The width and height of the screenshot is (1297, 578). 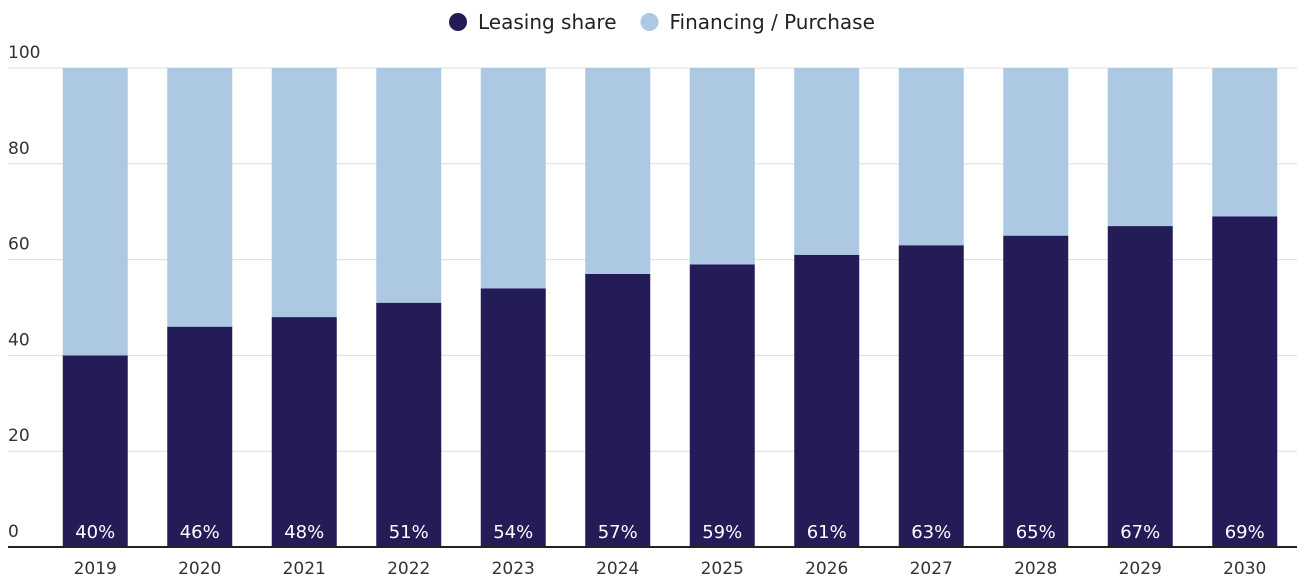 I want to click on value-label: 46%, so click(x=200, y=532).